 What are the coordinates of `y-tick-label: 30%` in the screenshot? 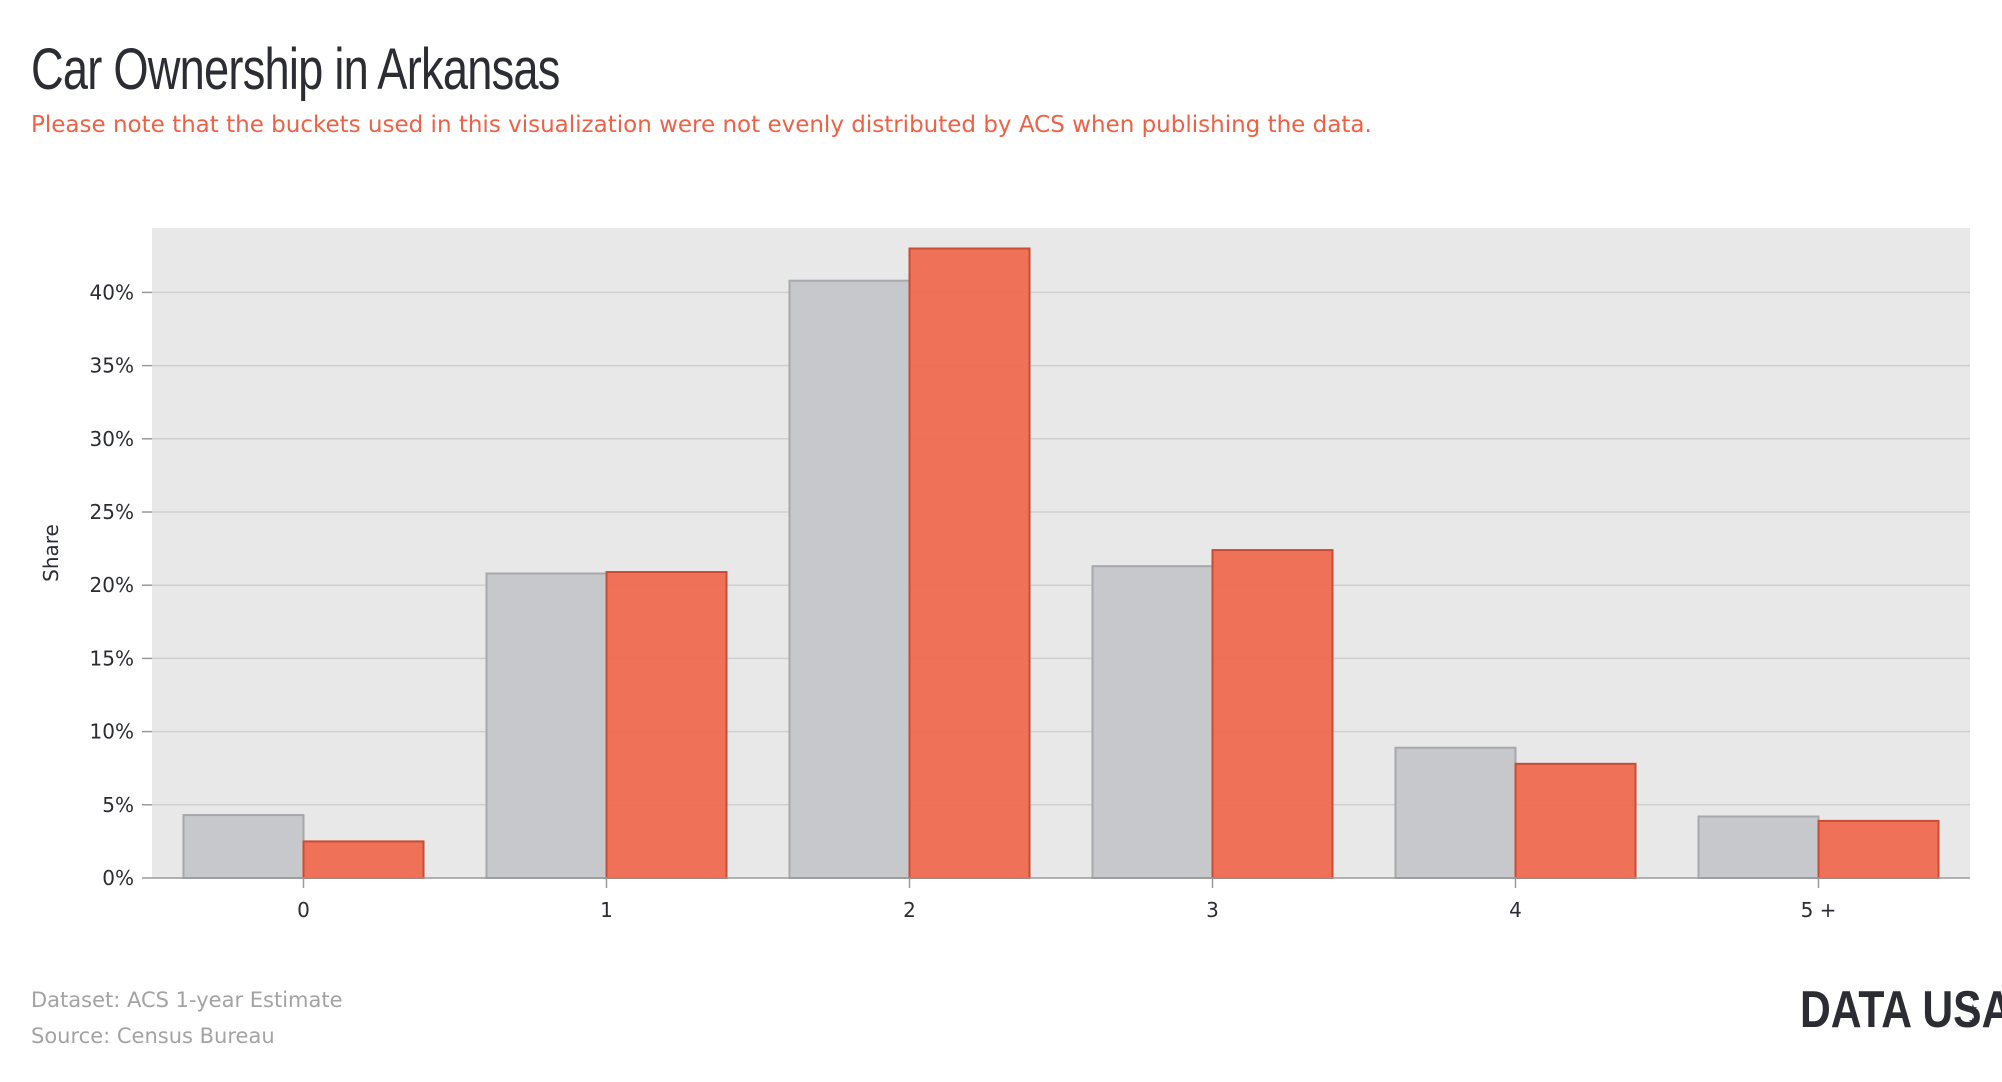 It's located at (112, 439).